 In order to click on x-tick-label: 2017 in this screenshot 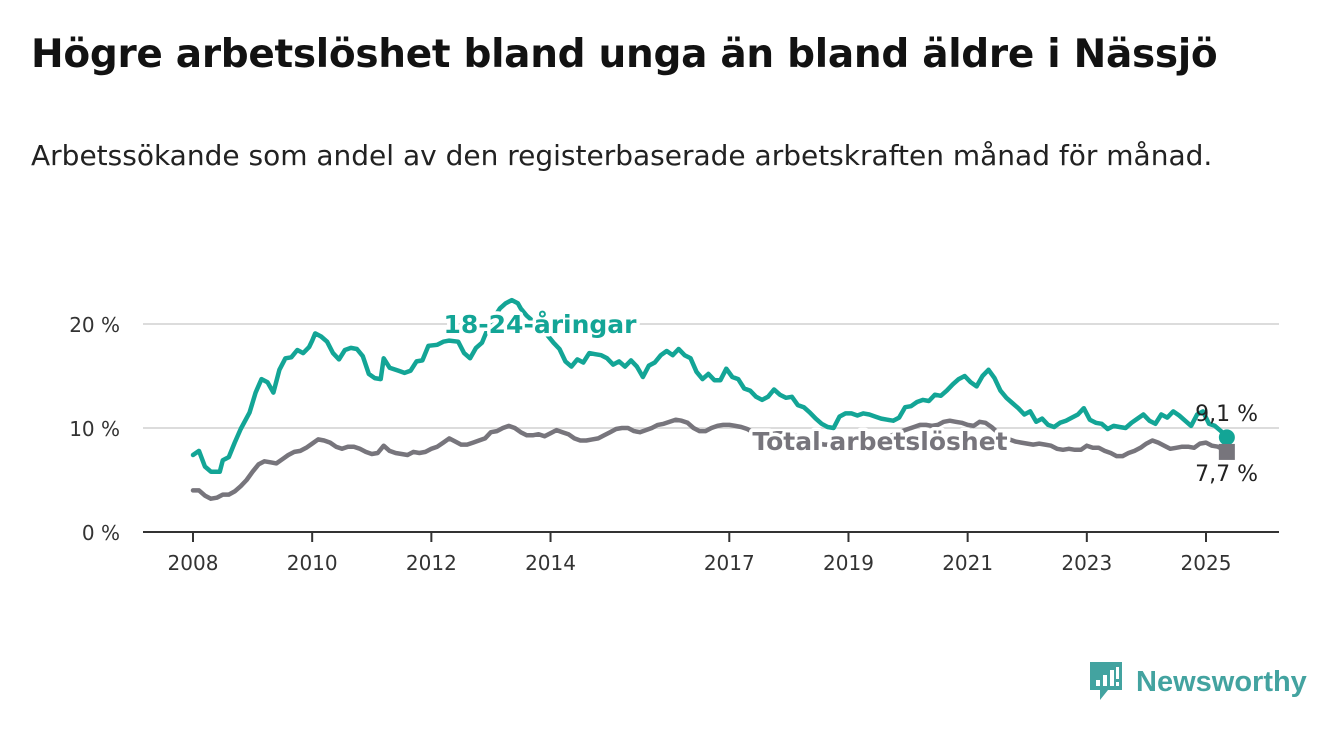, I will do `click(729, 563)`.